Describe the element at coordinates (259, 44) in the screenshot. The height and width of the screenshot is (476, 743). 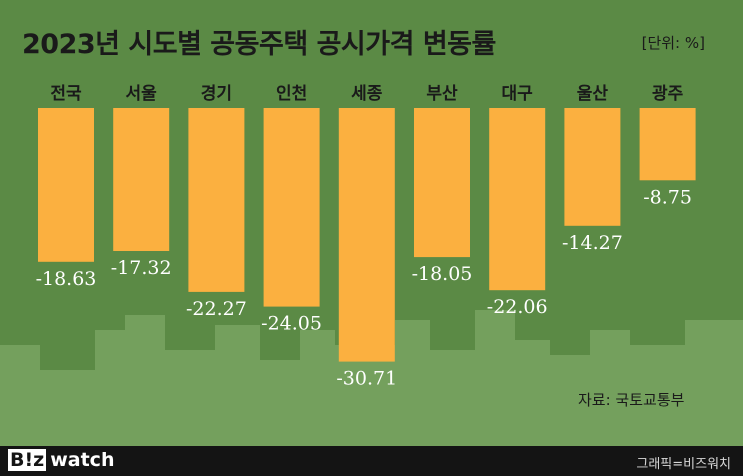
I see `chart-title: 2023년 시도별 공동주택 공시가격 변동률` at that location.